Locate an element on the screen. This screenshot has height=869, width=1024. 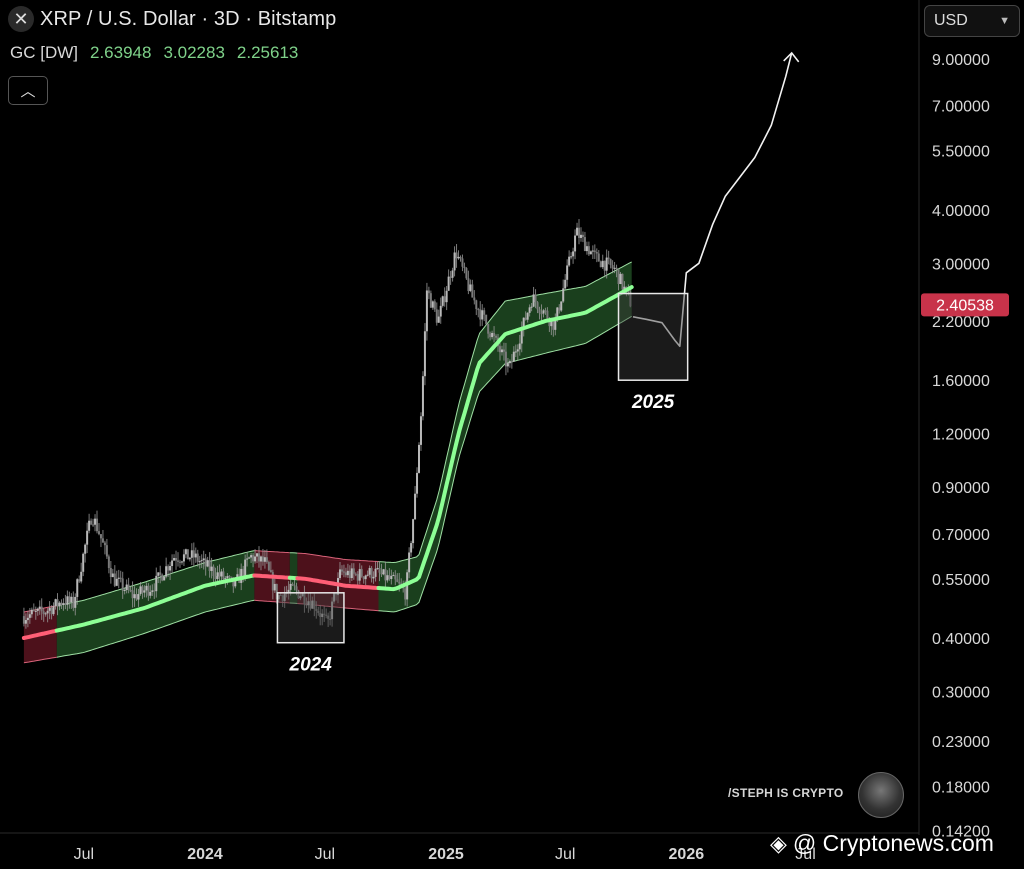
last-price-tag is located at coordinates (965, 305).